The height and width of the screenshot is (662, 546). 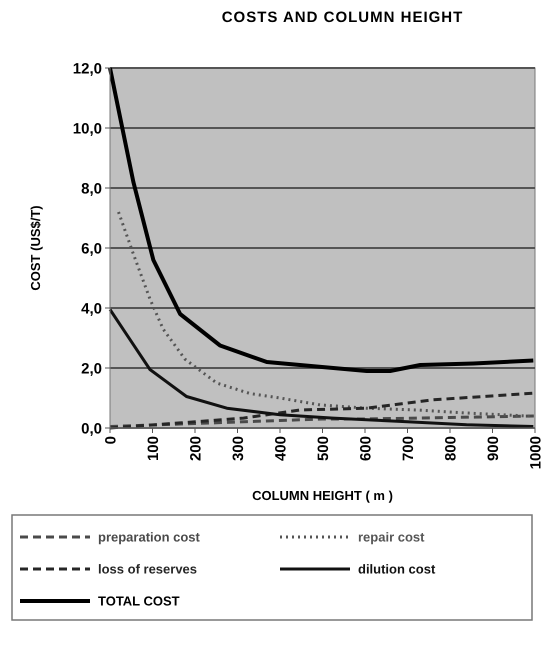 What do you see at coordinates (153, 449) in the screenshot?
I see `x-tick-label: 100` at bounding box center [153, 449].